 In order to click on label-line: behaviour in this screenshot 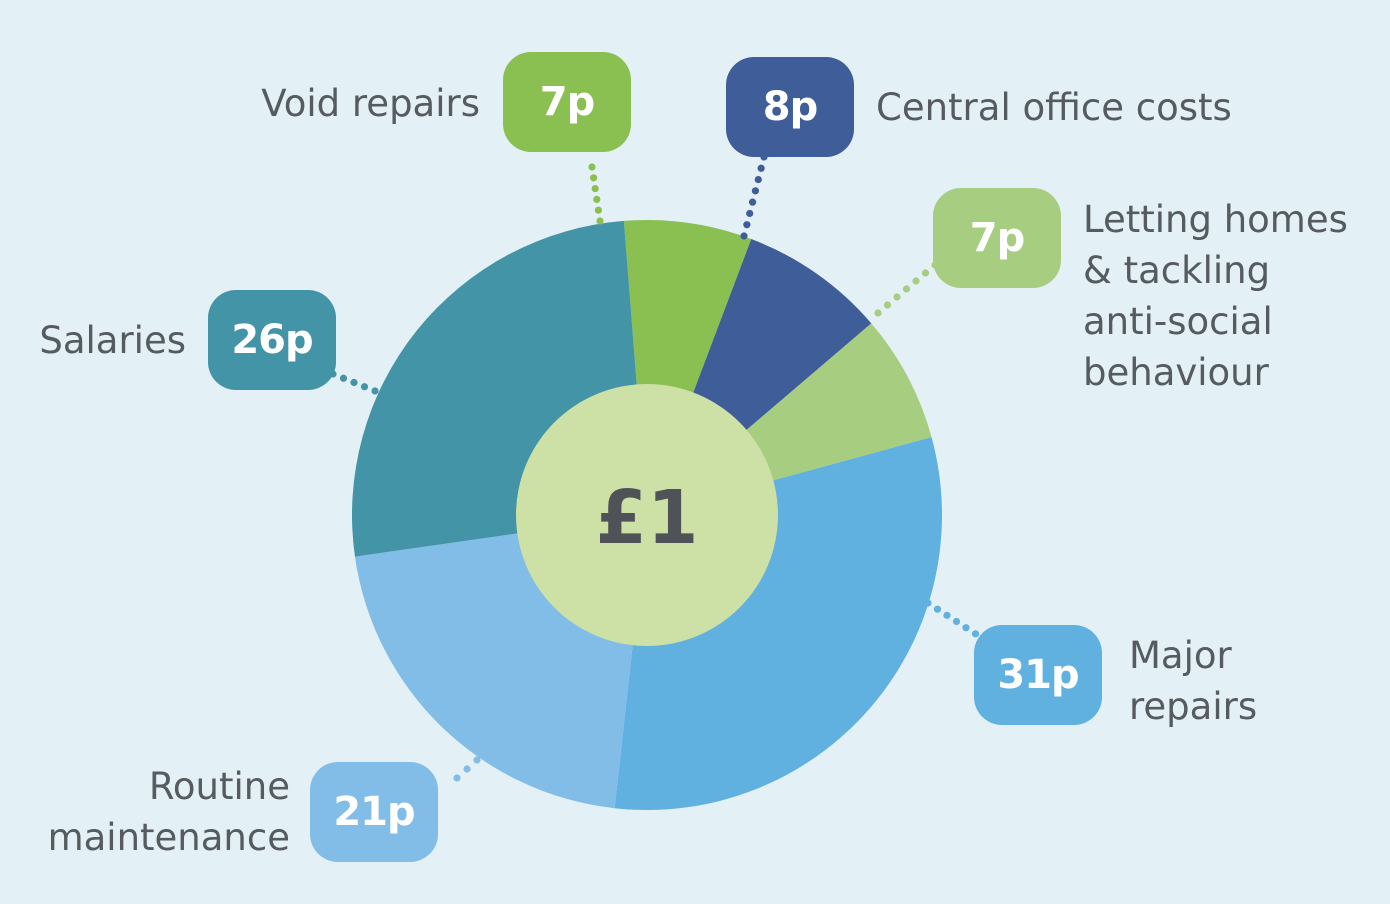, I will do `click(1176, 372)`.